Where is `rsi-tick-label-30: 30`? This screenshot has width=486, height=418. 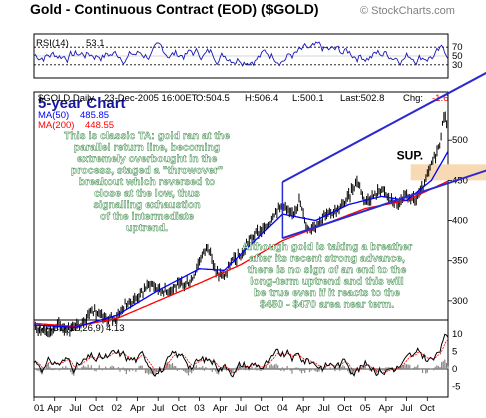 rsi-tick-label-30: 30 is located at coordinates (457, 65).